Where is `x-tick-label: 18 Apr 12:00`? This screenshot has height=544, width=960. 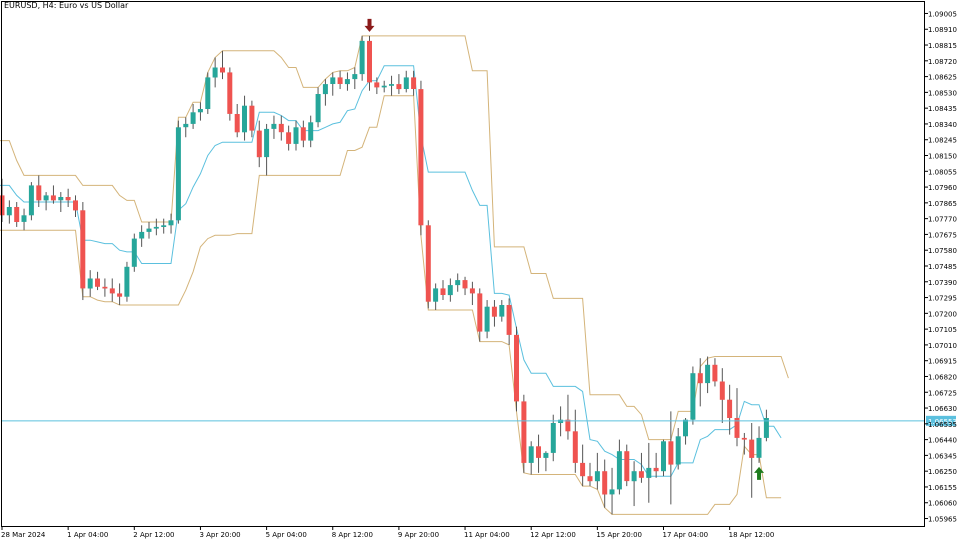 x-tick-label: 18 Apr 12:00 is located at coordinates (752, 535).